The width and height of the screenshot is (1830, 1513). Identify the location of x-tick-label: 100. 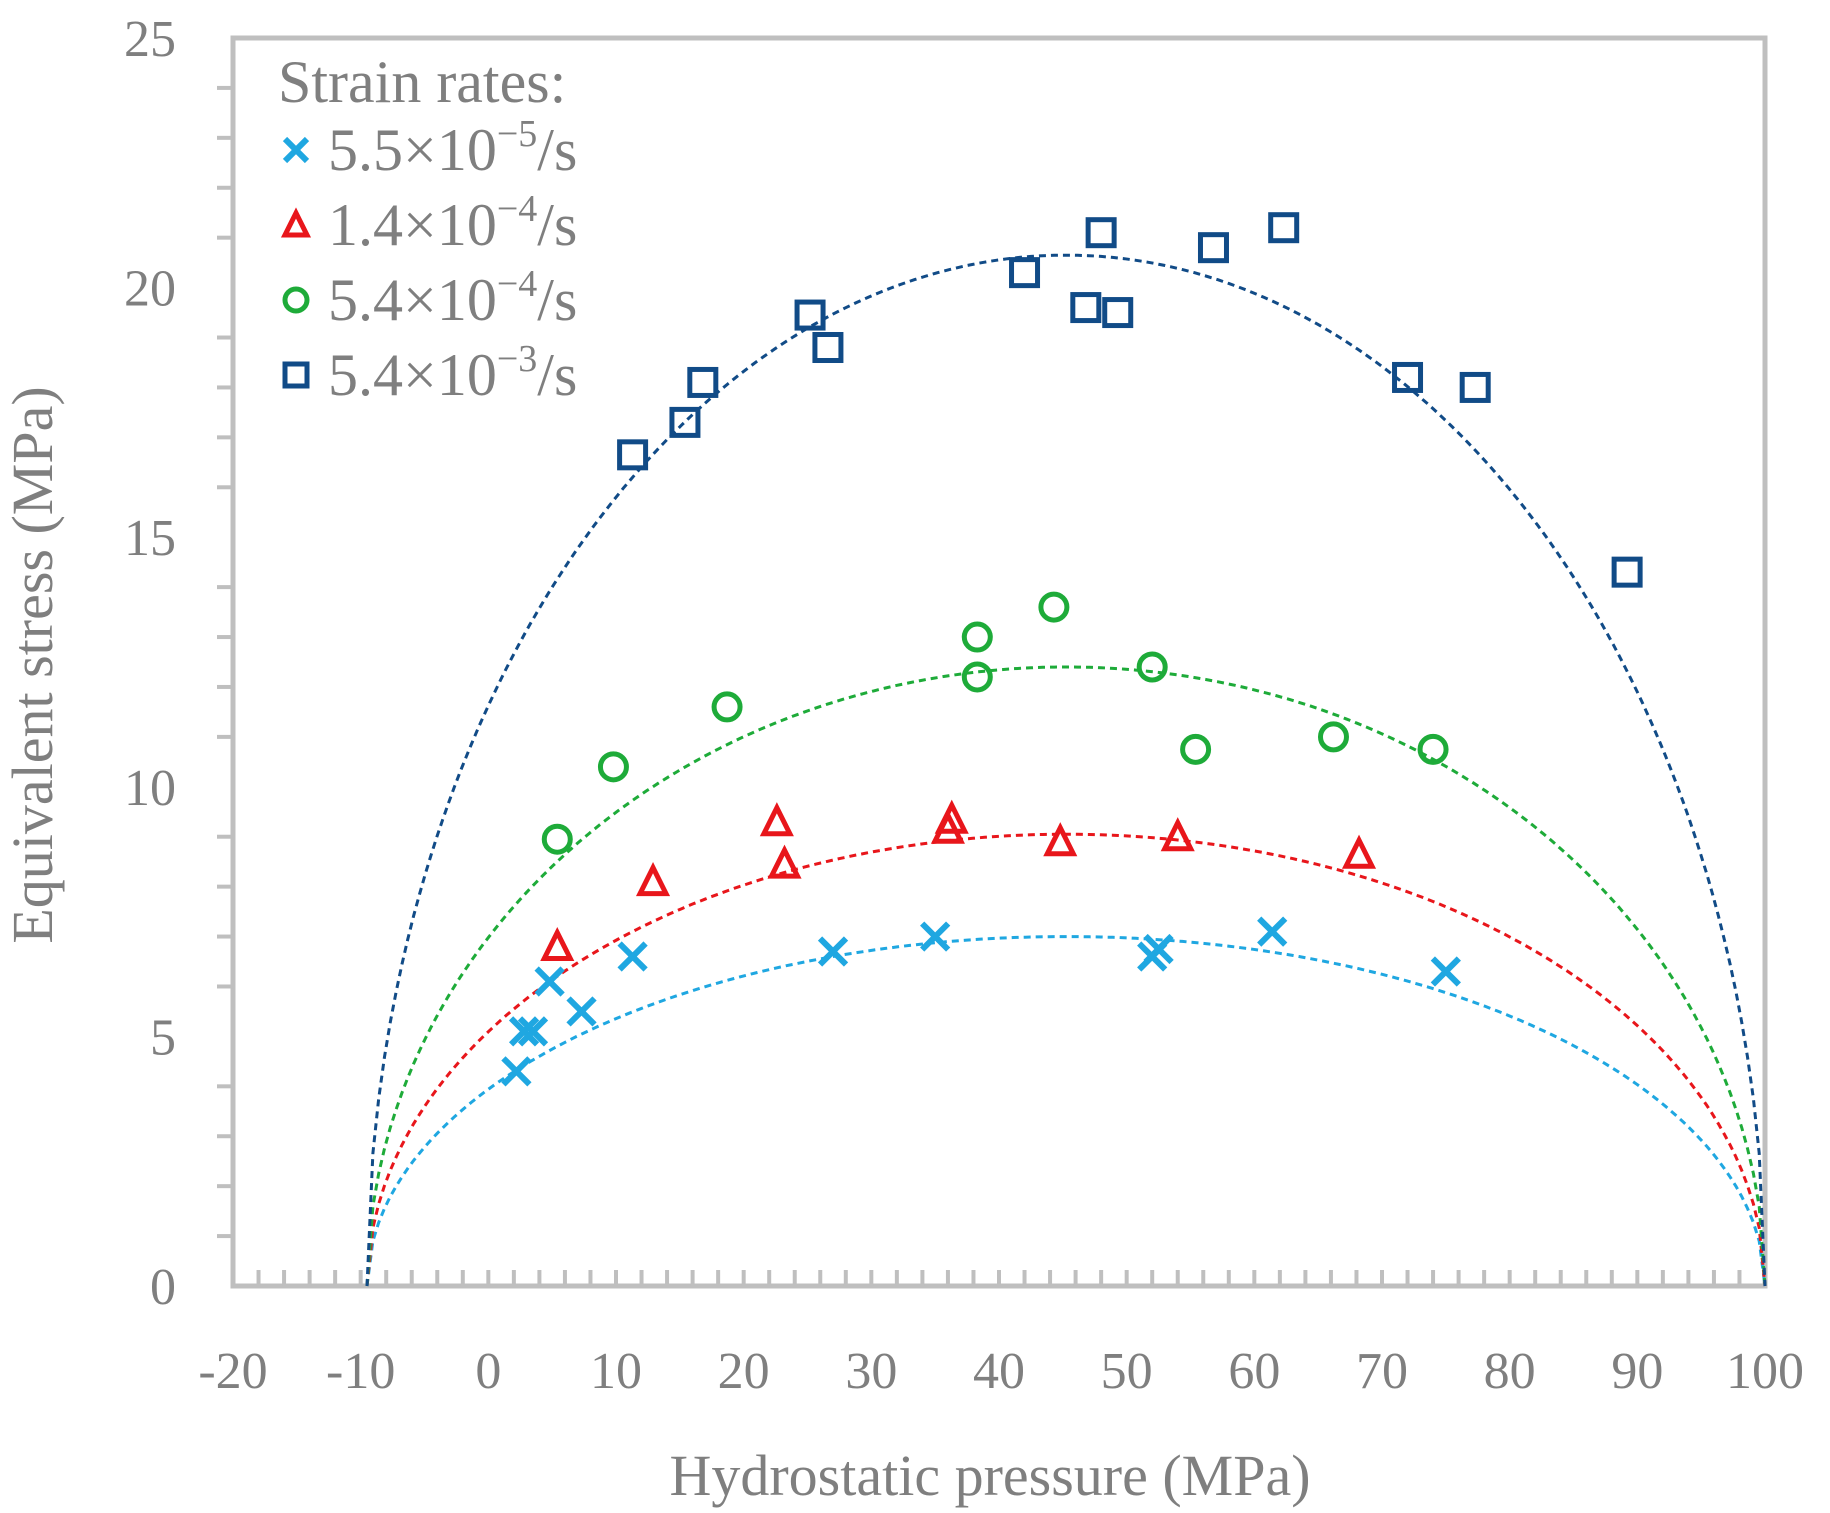
(1765, 1371).